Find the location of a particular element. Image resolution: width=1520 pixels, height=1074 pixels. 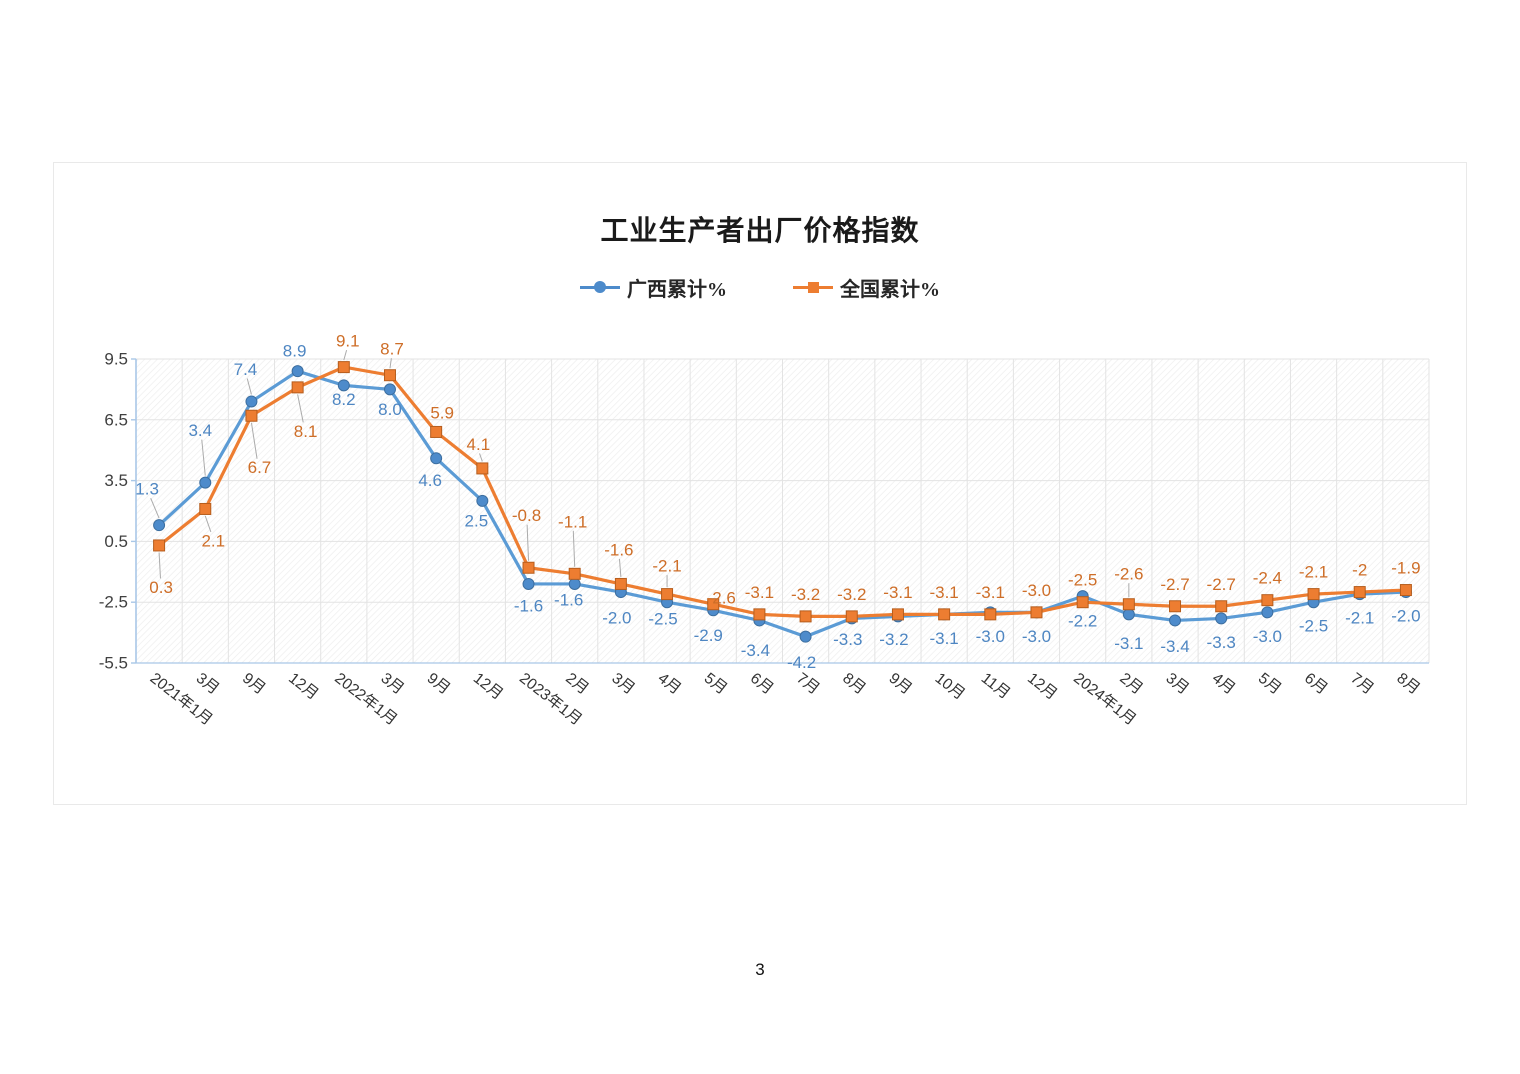

page-number: 3 is located at coordinates (760, 969).